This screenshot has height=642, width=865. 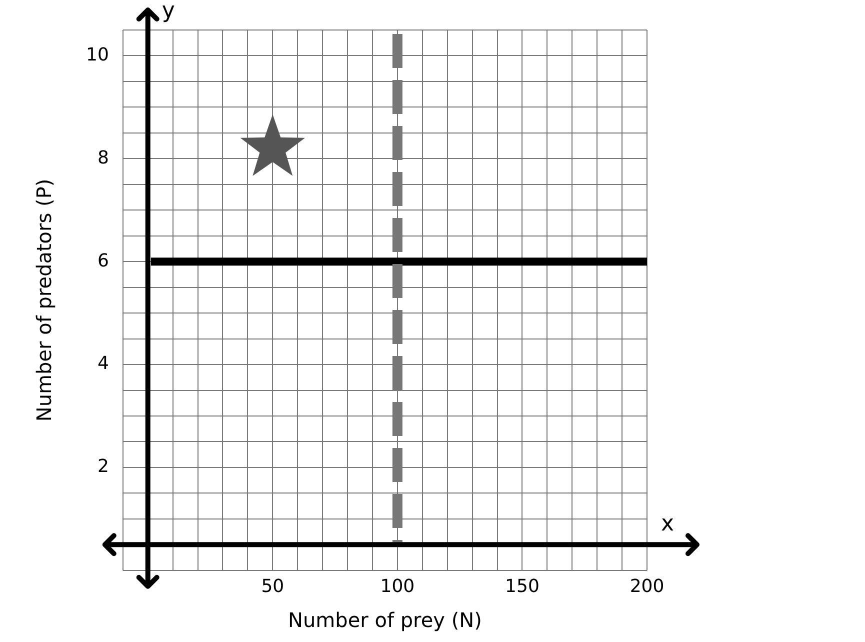 What do you see at coordinates (97, 55) in the screenshot?
I see `y-tick-label: 10` at bounding box center [97, 55].